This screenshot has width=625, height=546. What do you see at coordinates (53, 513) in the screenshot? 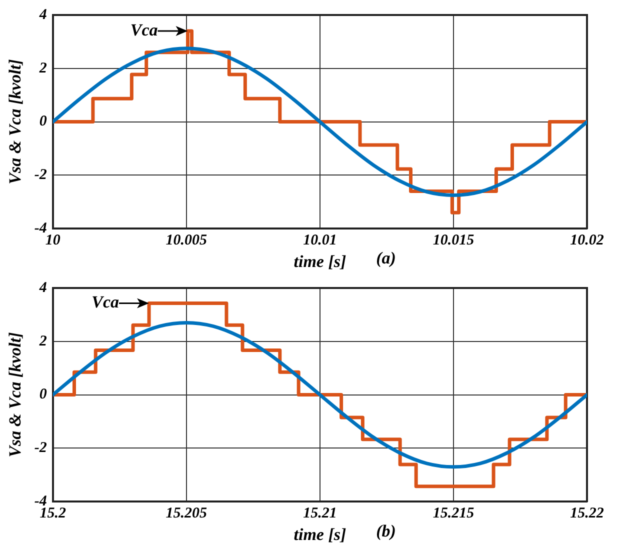
I see `x-tick-label: 15.2` at bounding box center [53, 513].